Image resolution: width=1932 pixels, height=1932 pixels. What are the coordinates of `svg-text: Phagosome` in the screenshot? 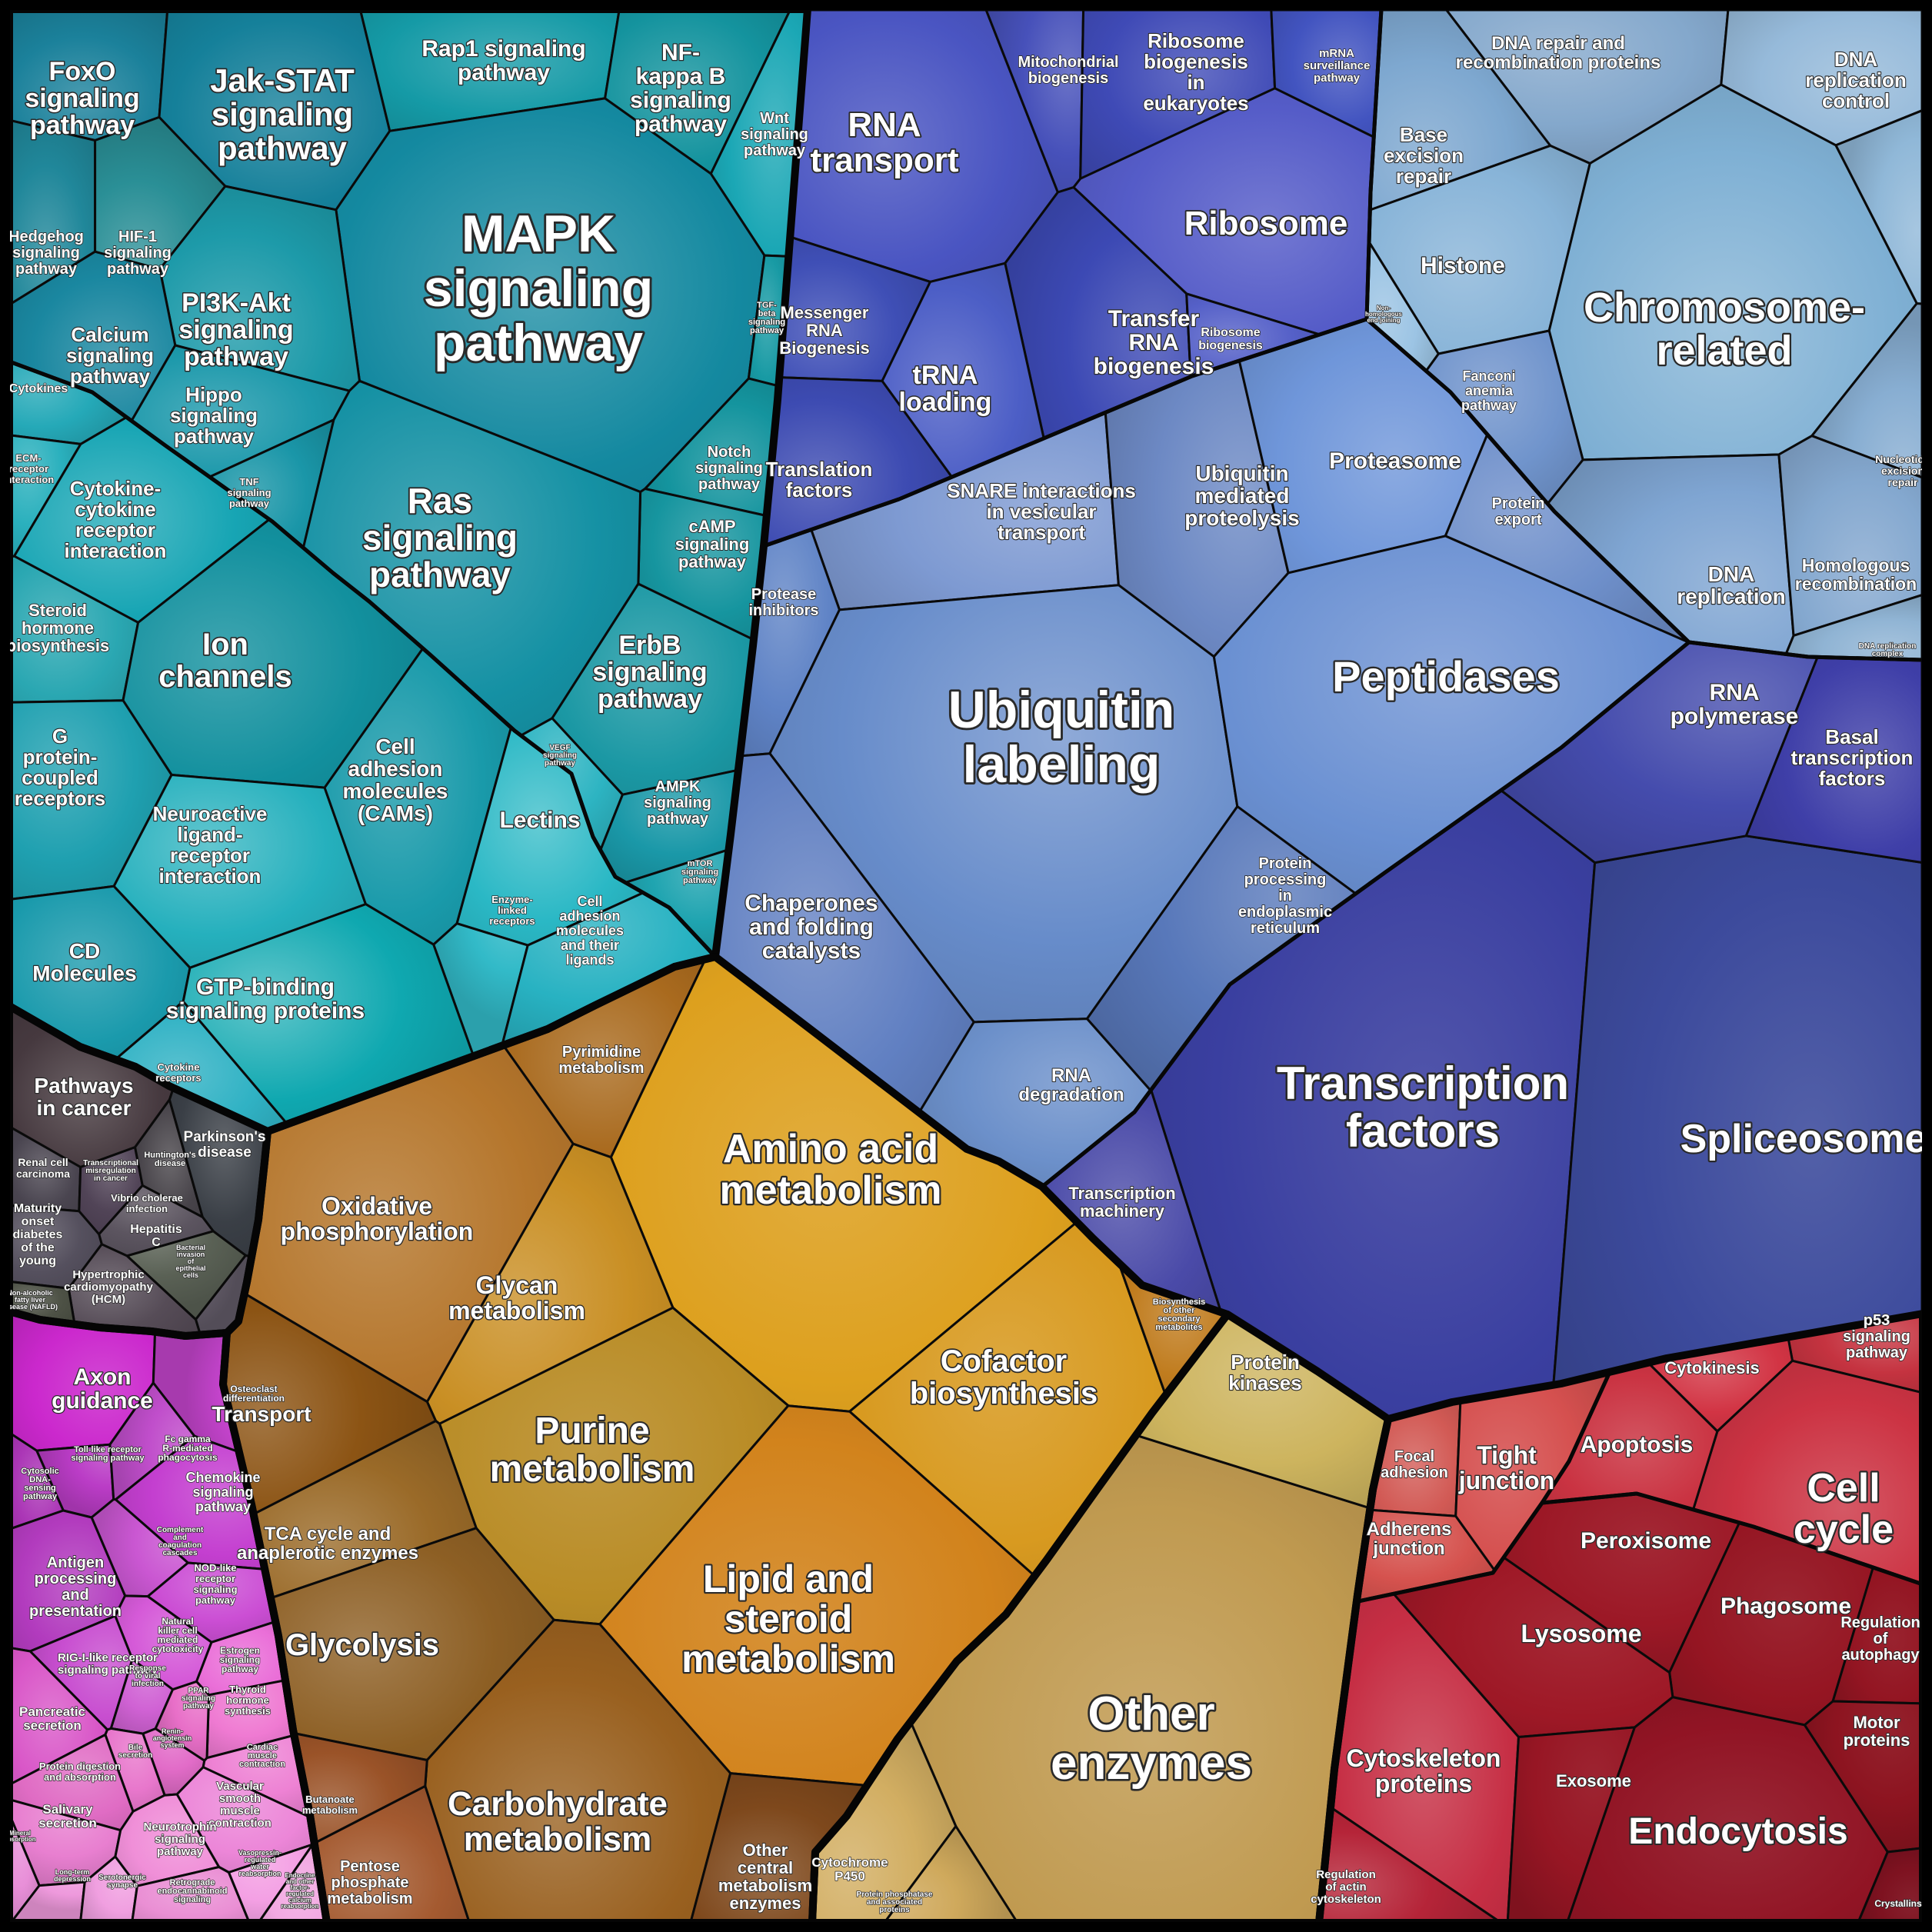 It's located at (1785, 1606).